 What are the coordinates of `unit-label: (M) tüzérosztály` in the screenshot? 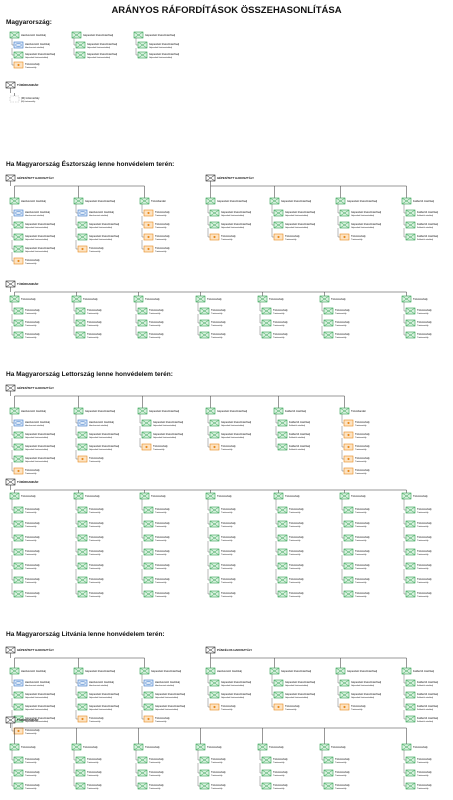 It's located at (30, 98).